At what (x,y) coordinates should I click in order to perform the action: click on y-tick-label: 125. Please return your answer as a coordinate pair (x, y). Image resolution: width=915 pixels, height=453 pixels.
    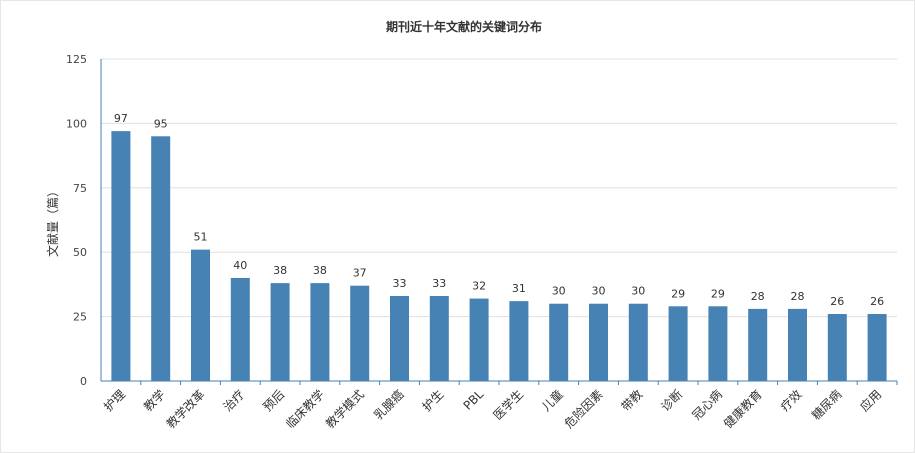
    Looking at the image, I should click on (76, 59).